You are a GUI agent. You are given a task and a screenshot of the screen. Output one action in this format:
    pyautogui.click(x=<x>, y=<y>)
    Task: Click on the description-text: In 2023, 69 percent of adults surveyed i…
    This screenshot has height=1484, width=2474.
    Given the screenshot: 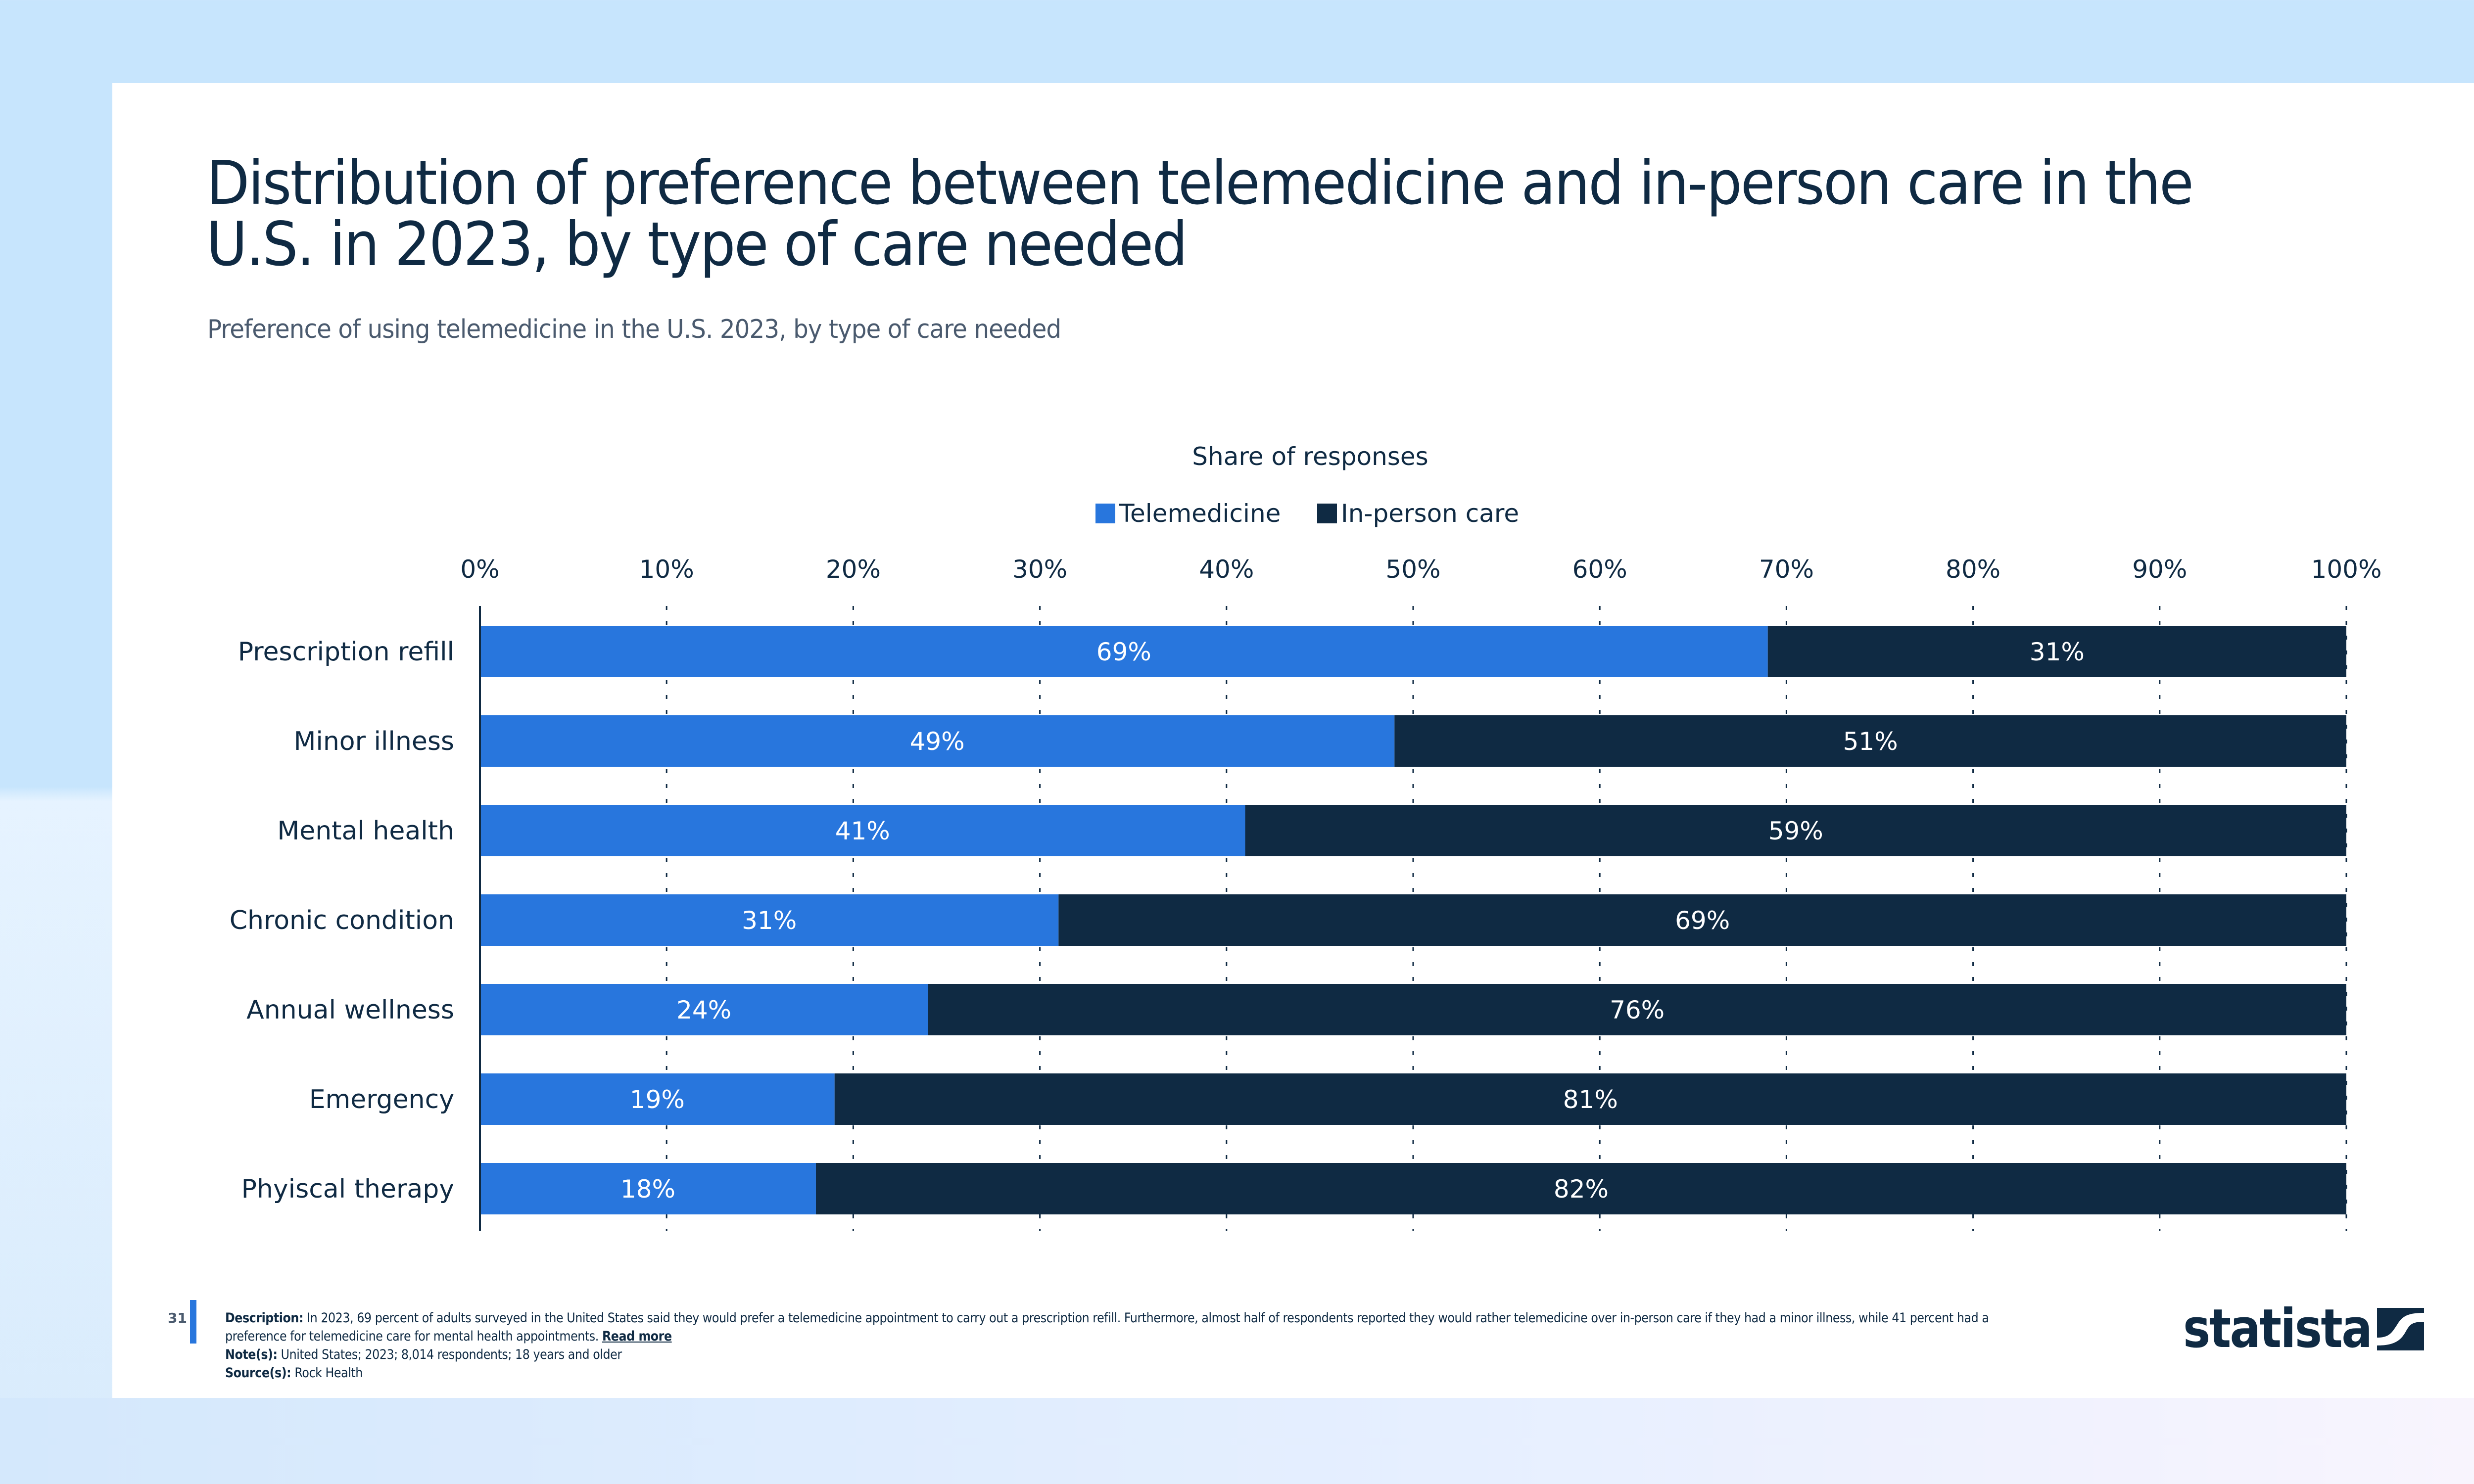 What is the action you would take?
    pyautogui.click(x=1107, y=1327)
    